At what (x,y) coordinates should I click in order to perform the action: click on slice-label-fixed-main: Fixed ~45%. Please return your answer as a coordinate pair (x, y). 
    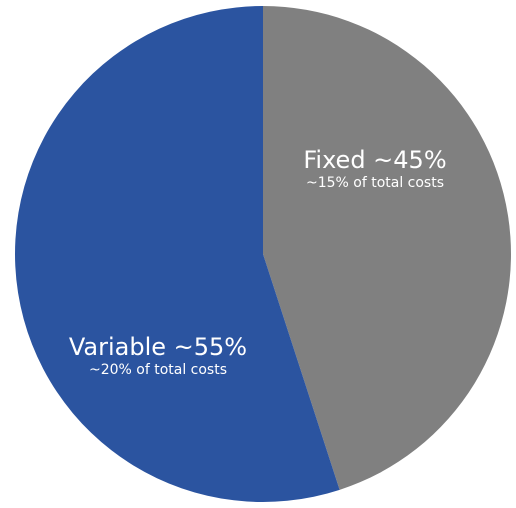
    Looking at the image, I should click on (374, 160).